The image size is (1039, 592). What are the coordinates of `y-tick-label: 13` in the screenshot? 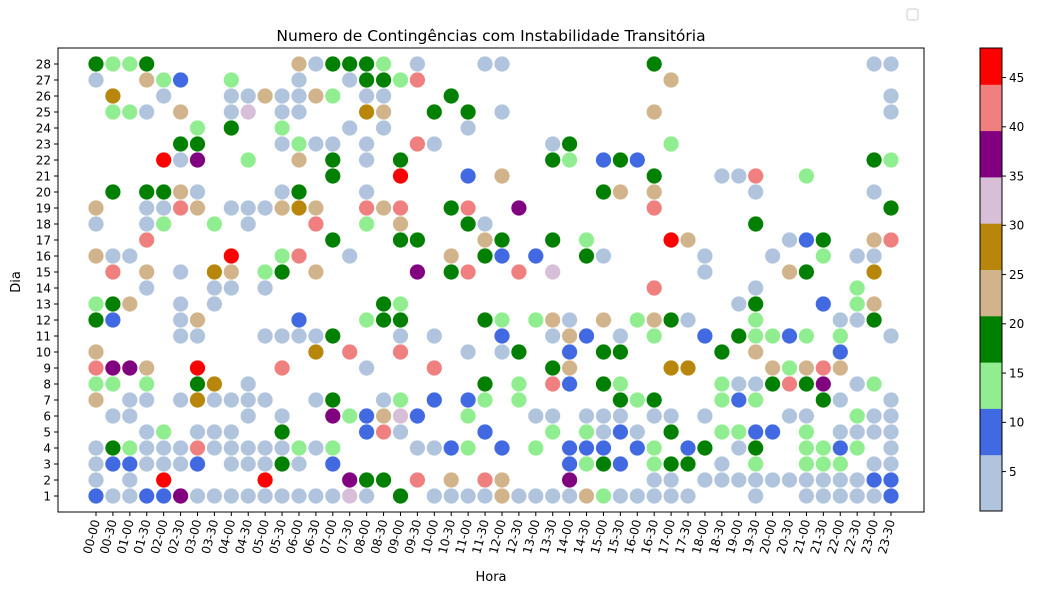 It's located at (43, 304).